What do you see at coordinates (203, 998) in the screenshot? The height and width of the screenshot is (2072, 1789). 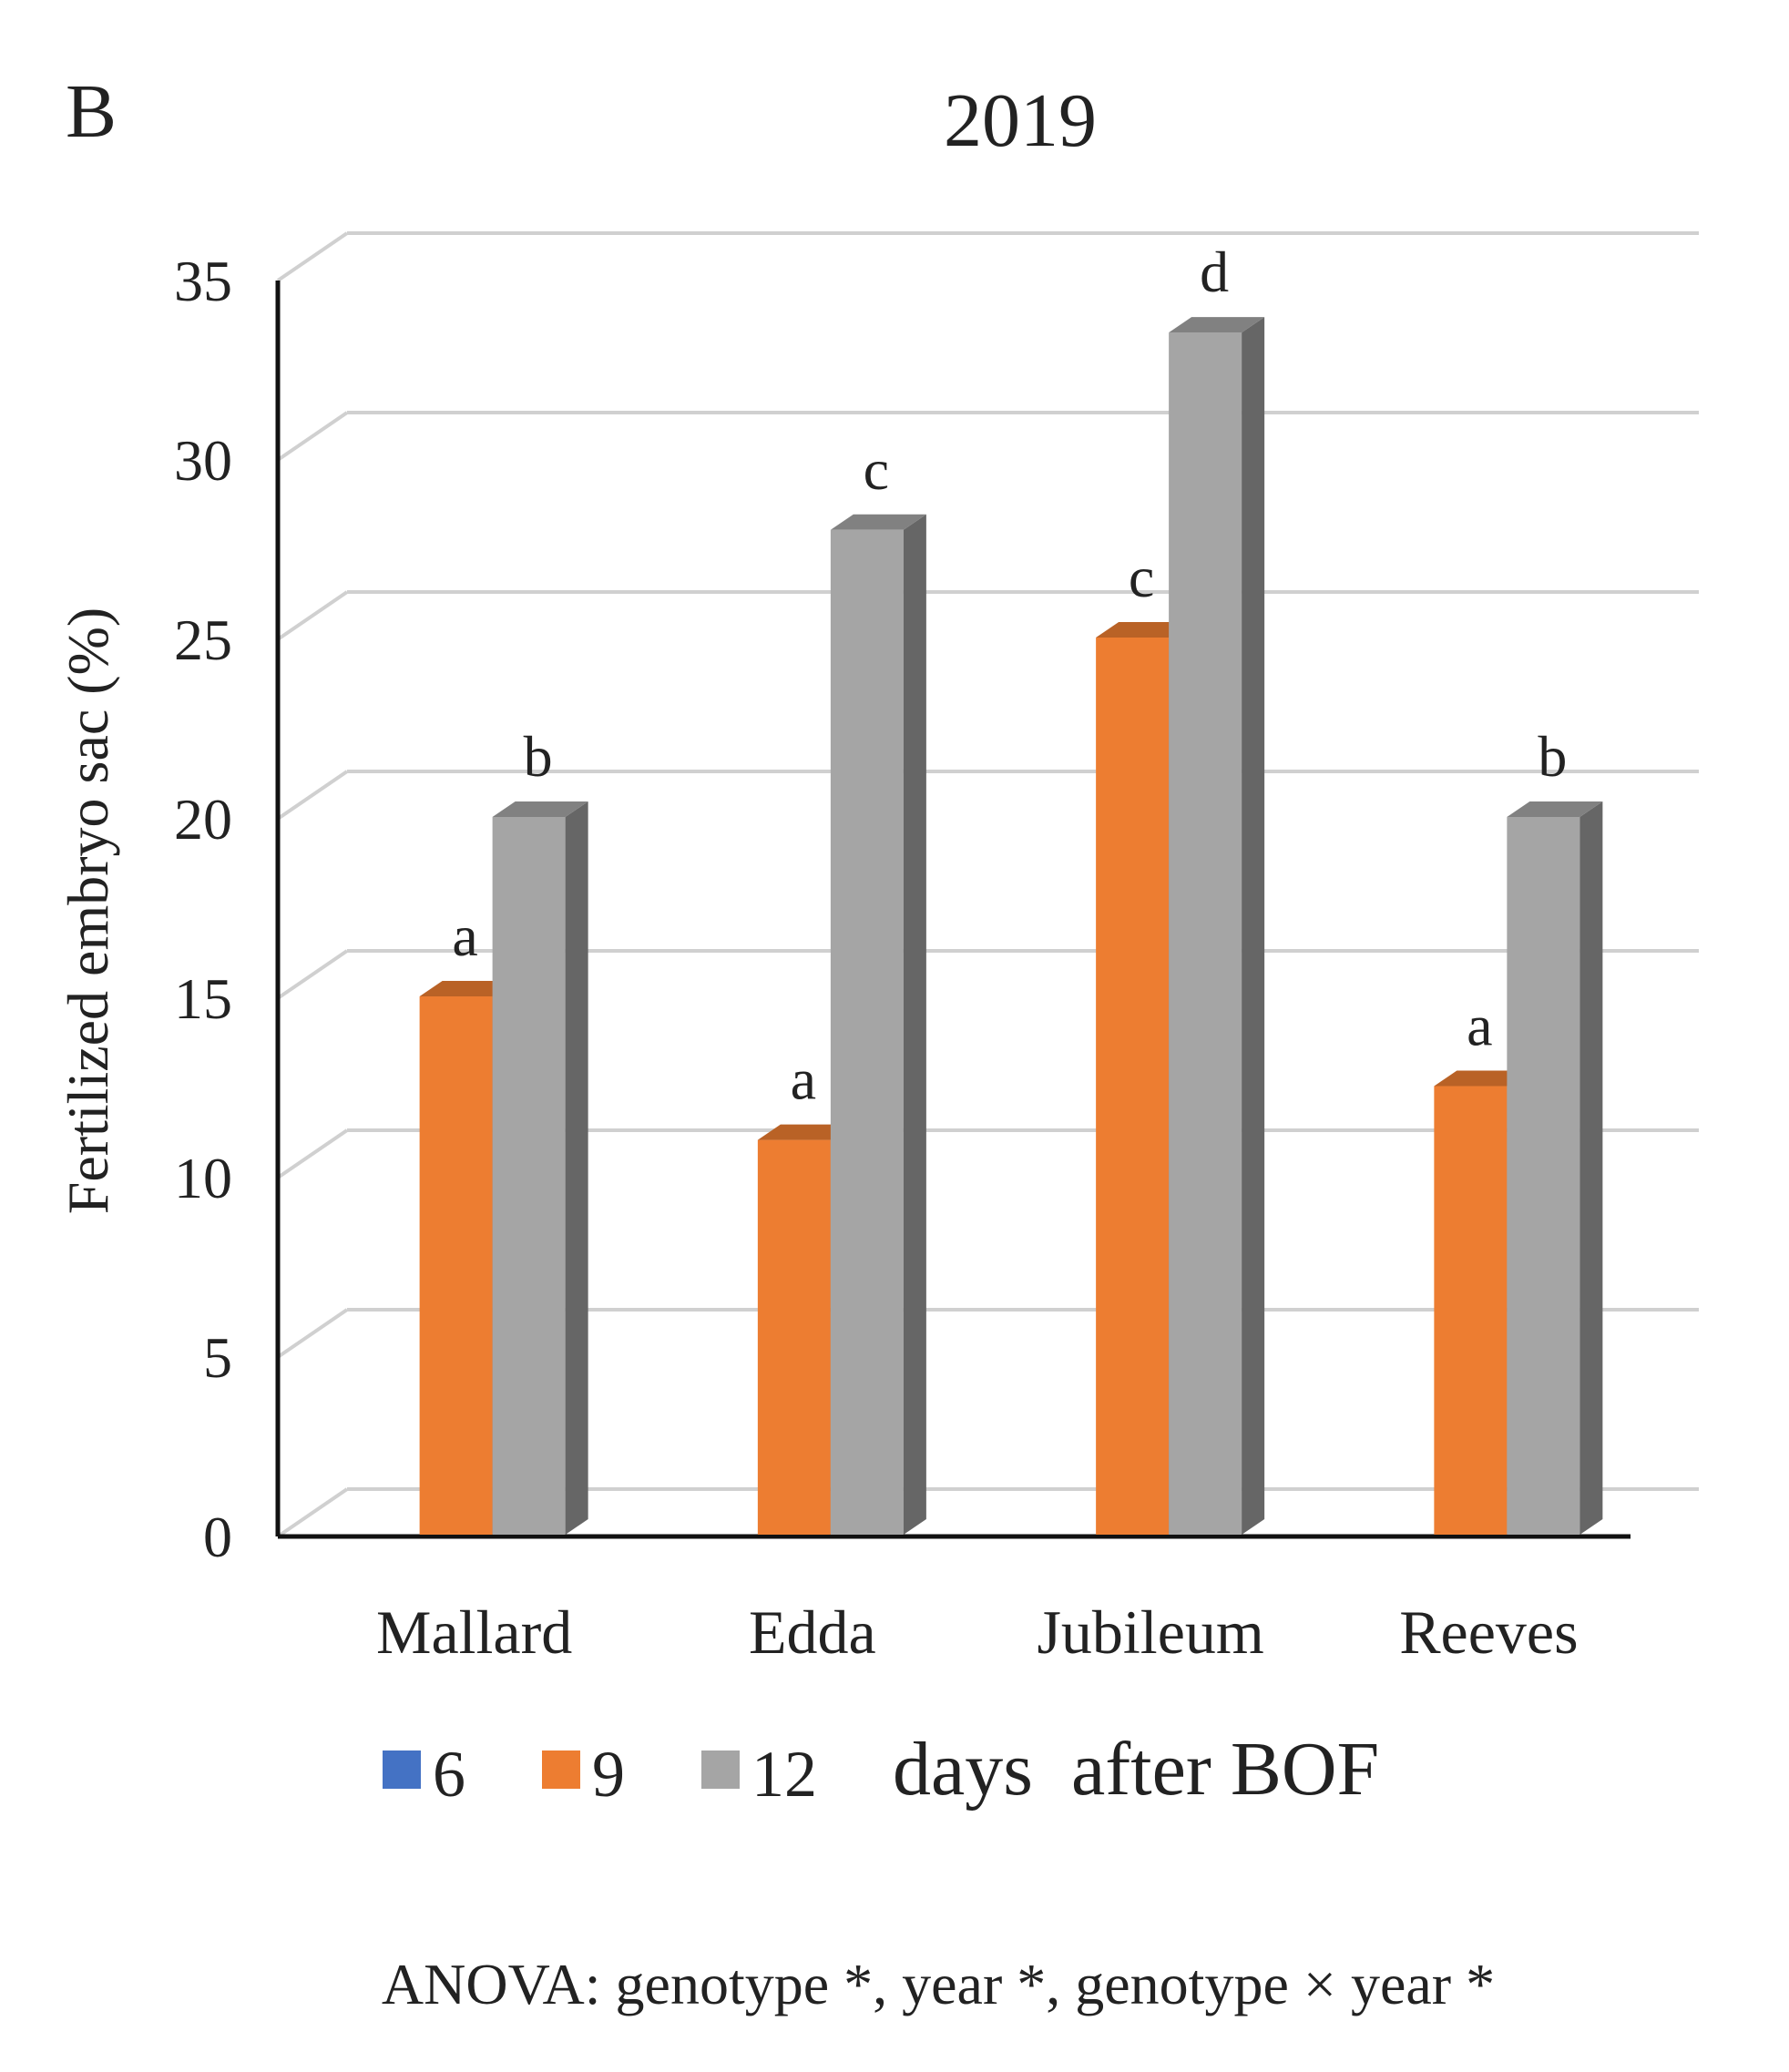 I see `y-tick-label: 15` at bounding box center [203, 998].